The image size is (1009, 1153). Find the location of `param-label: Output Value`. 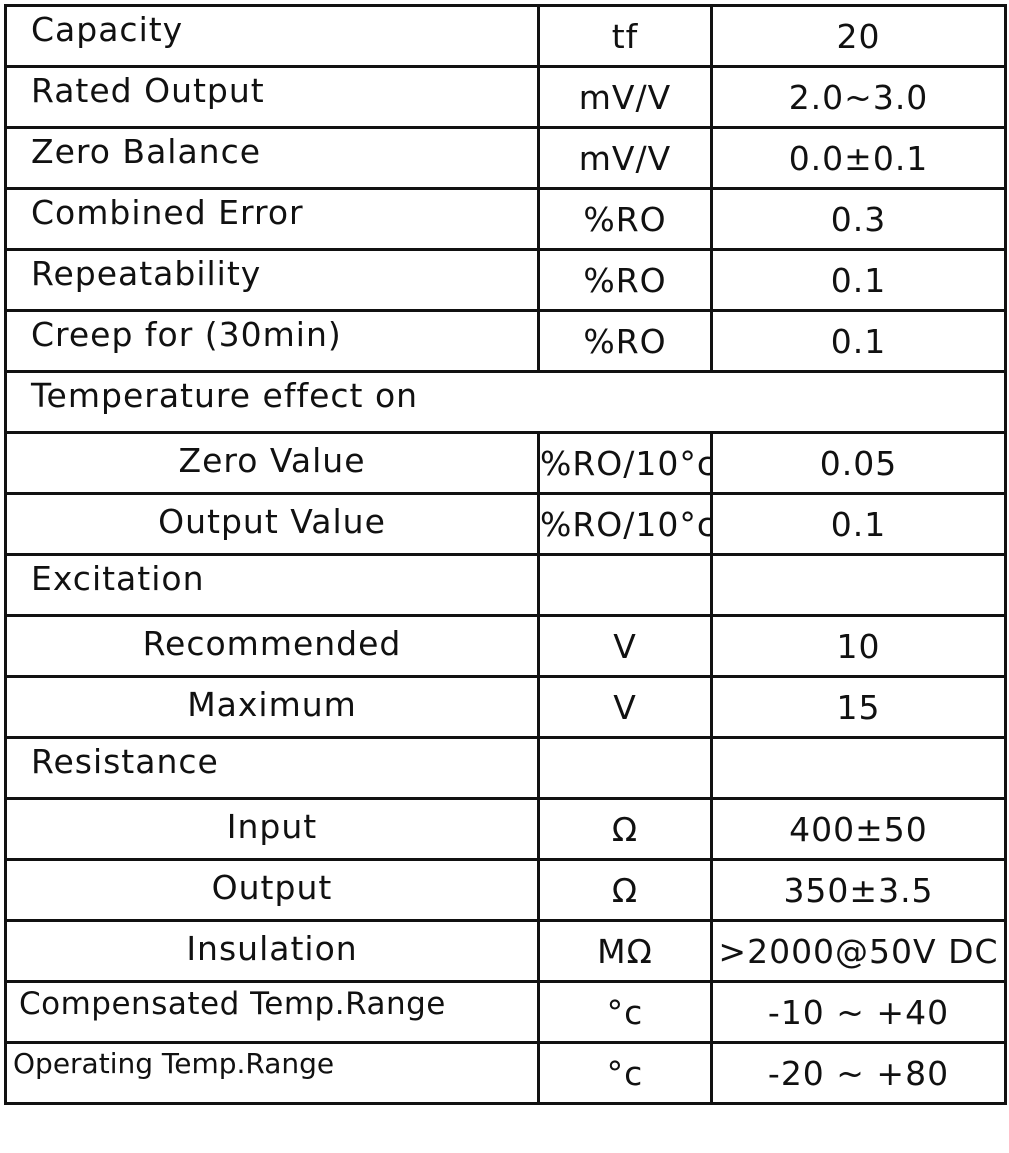

param-label: Output Value is located at coordinates (272, 521).